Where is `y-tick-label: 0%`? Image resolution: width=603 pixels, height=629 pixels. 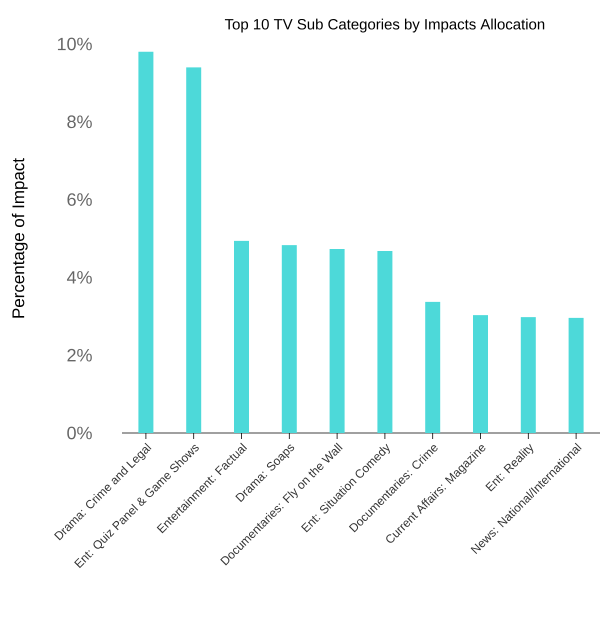
y-tick-label: 0% is located at coordinates (79, 433).